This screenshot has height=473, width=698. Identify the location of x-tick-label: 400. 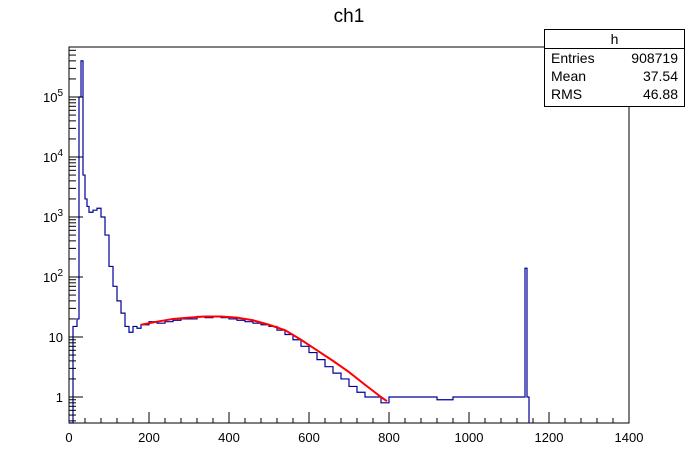
(229, 437).